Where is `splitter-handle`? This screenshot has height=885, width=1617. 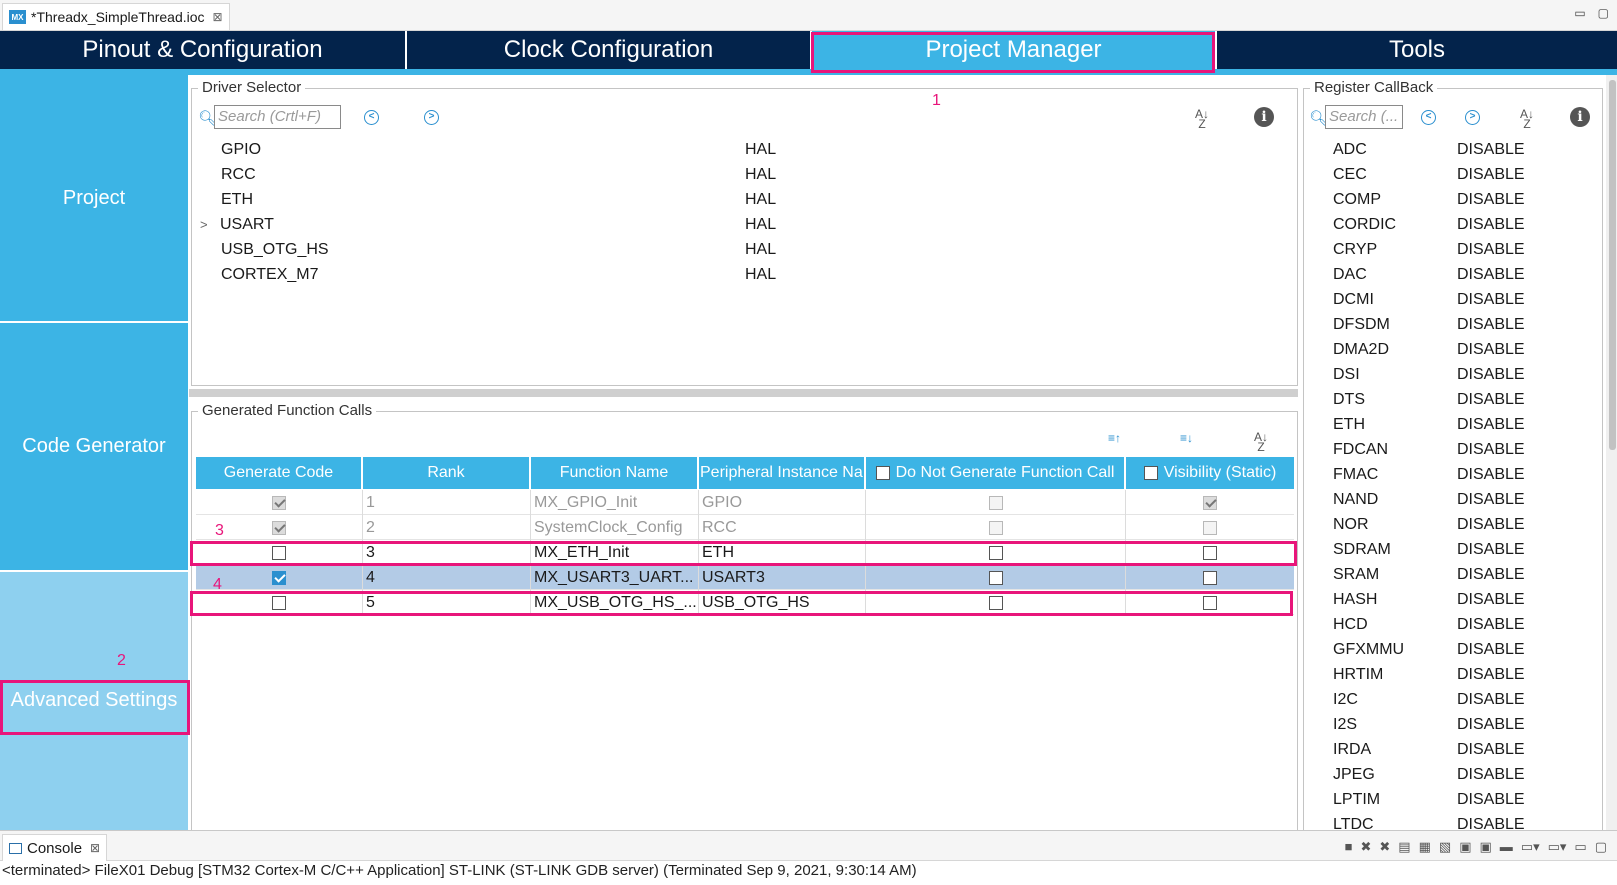
splitter-handle is located at coordinates (743, 393).